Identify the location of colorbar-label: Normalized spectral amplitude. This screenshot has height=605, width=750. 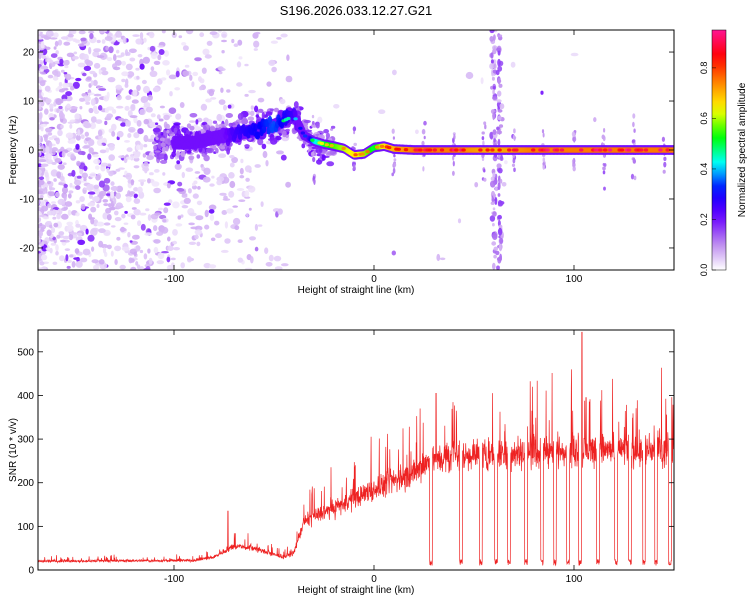
(742, 149).